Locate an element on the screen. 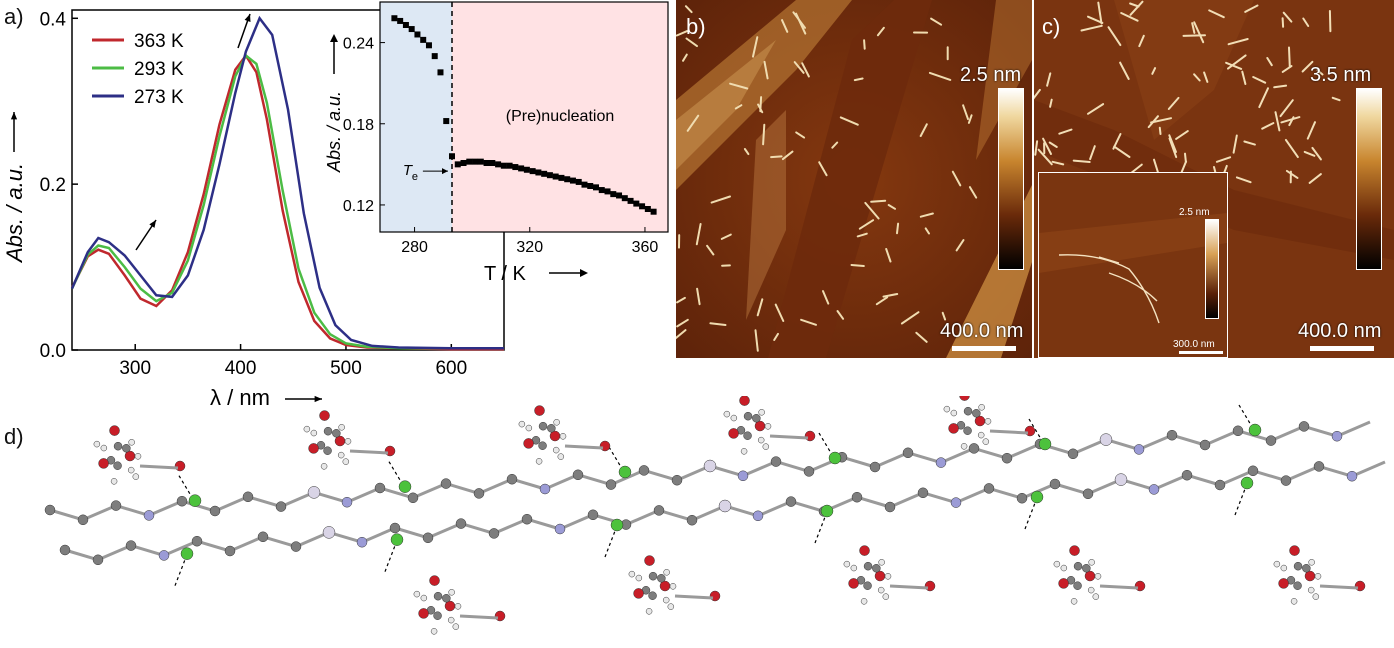  x-tick-label: 300 is located at coordinates (135, 368).